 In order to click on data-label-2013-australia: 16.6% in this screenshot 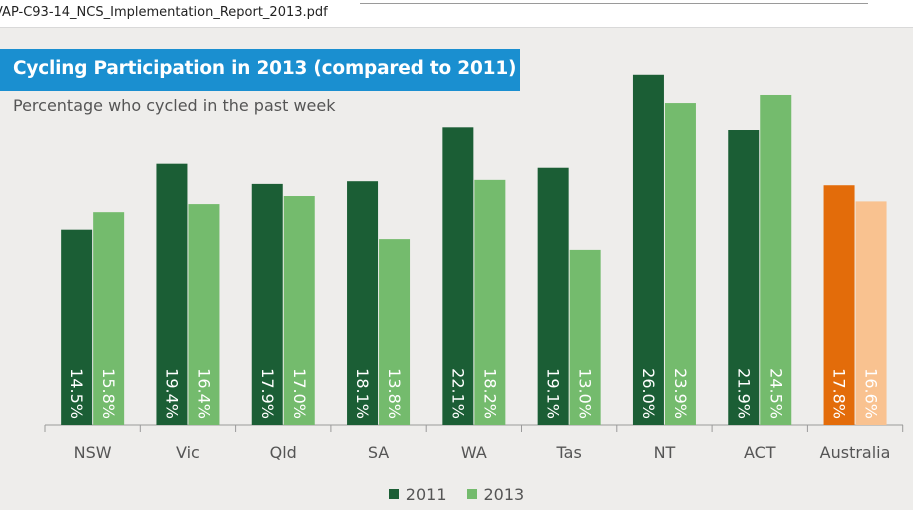, I will do `click(871, 393)`.